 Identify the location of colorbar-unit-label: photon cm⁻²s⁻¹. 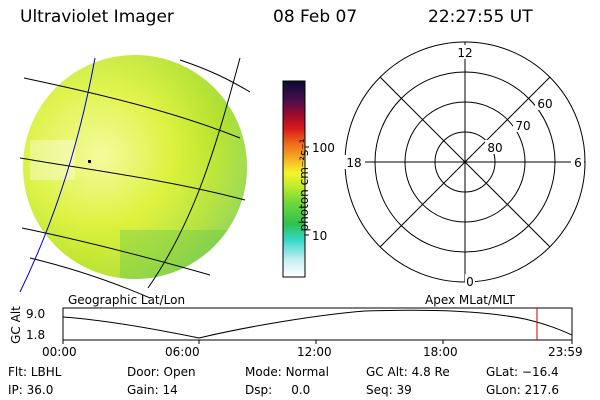
(304, 185).